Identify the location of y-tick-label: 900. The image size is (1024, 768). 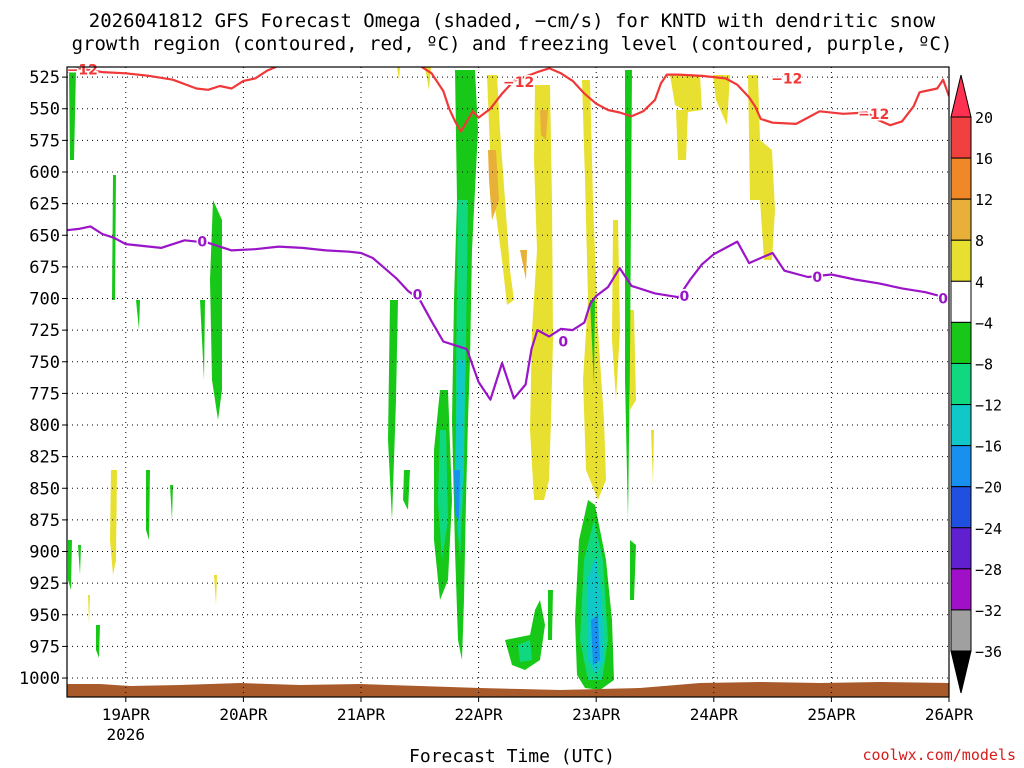
(44, 553).